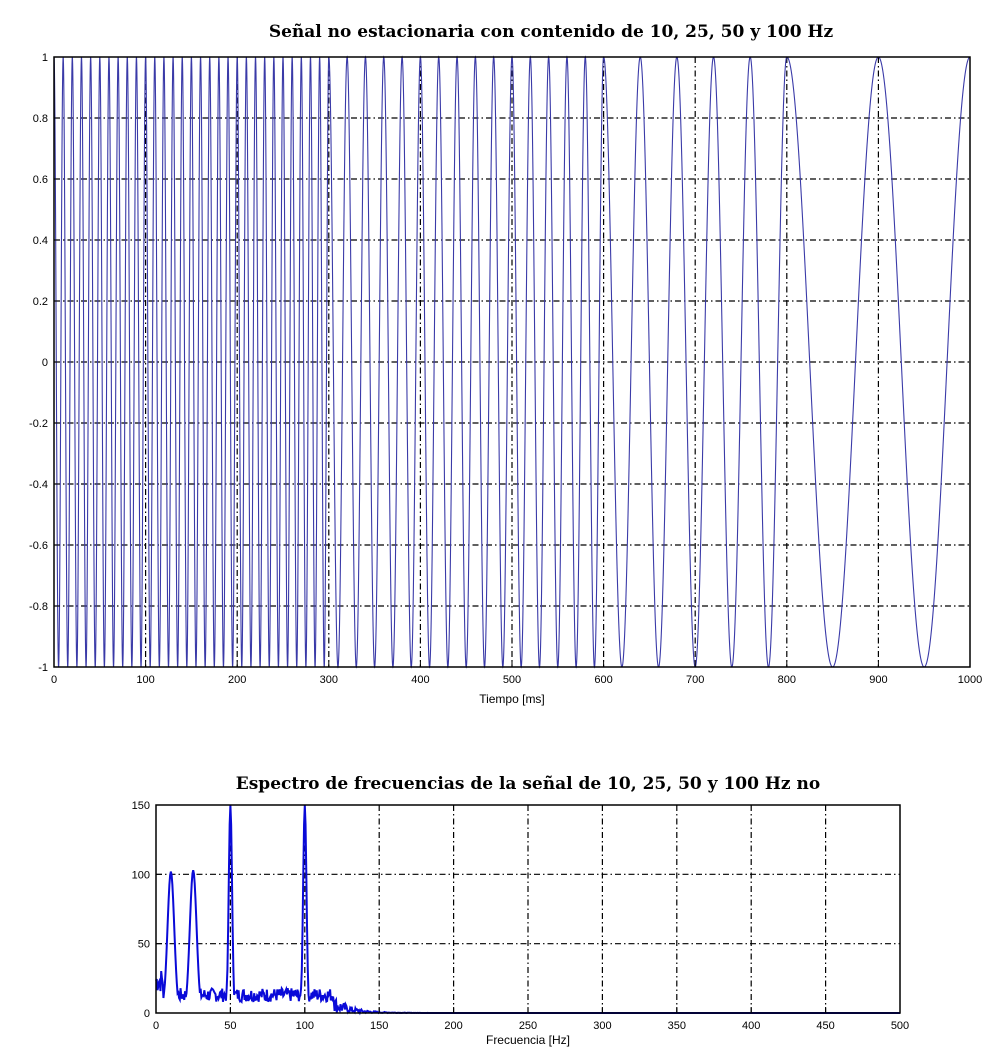  What do you see at coordinates (602, 1026) in the screenshot?
I see `spectrum-x-tick-label: 300` at bounding box center [602, 1026].